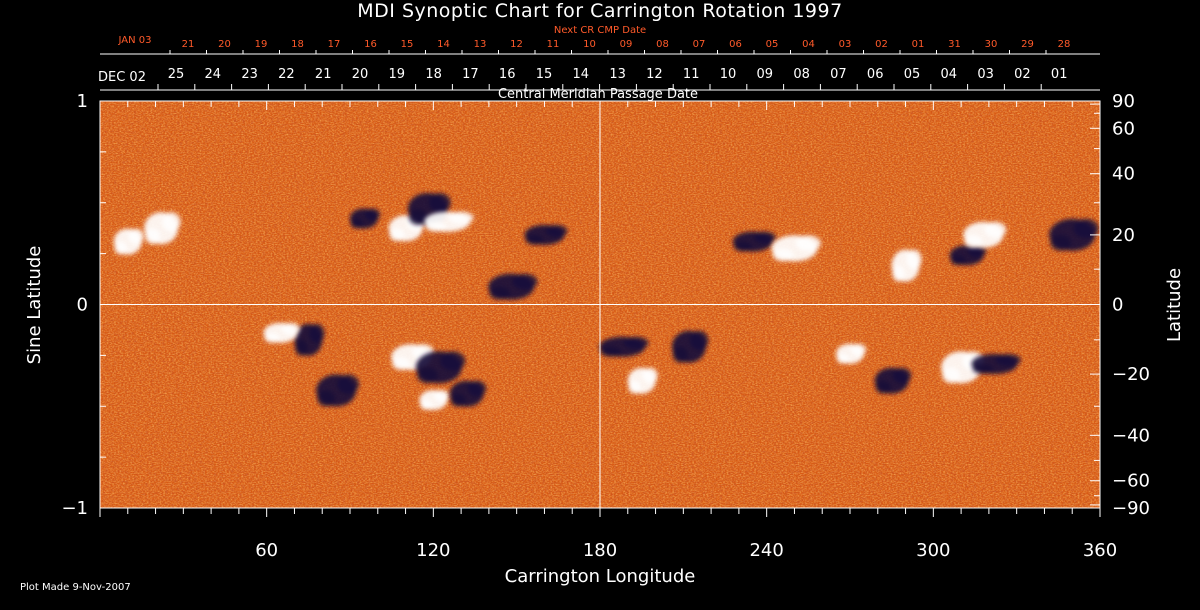 The image size is (1200, 610). Describe the element at coordinates (443, 44) in the screenshot. I see `next-cr-date: 14` at that location.